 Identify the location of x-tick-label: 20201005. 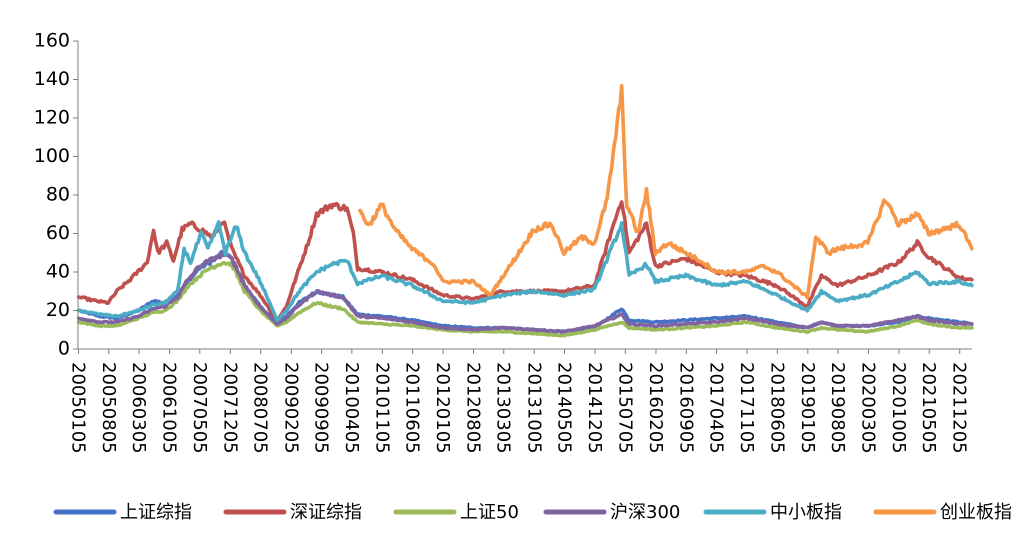
(898, 408).